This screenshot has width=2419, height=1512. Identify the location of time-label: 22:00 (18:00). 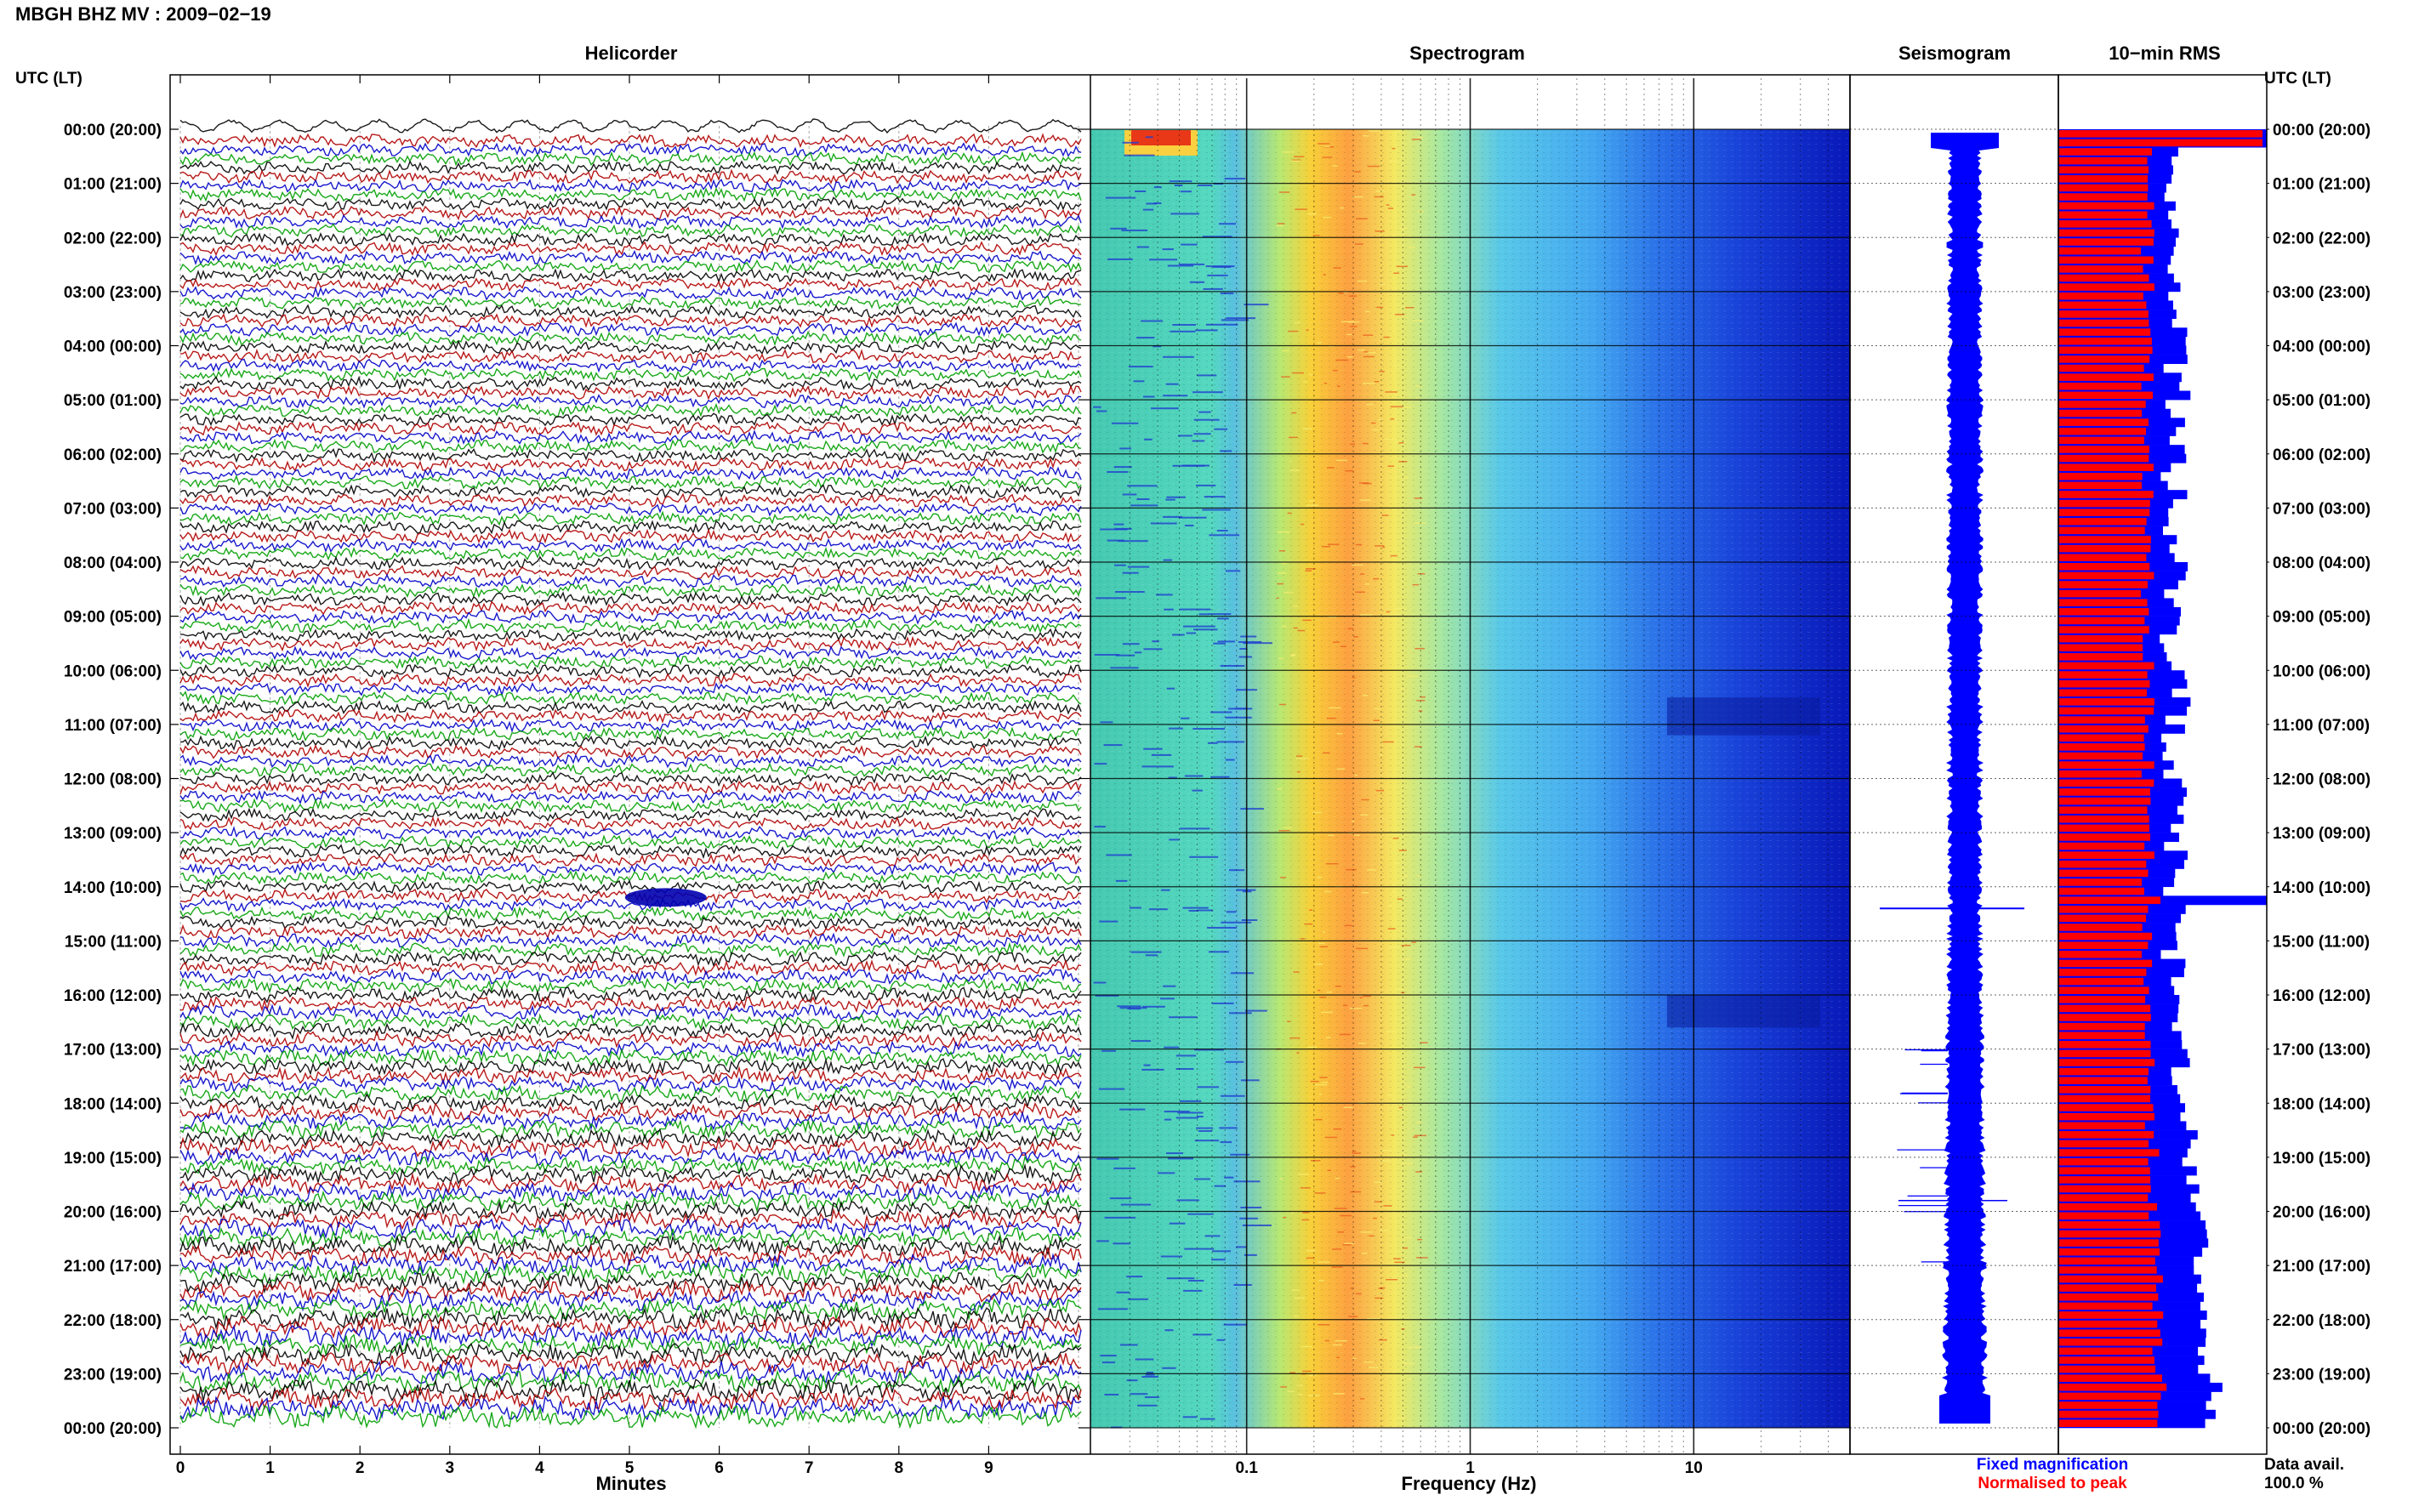
(2322, 1321).